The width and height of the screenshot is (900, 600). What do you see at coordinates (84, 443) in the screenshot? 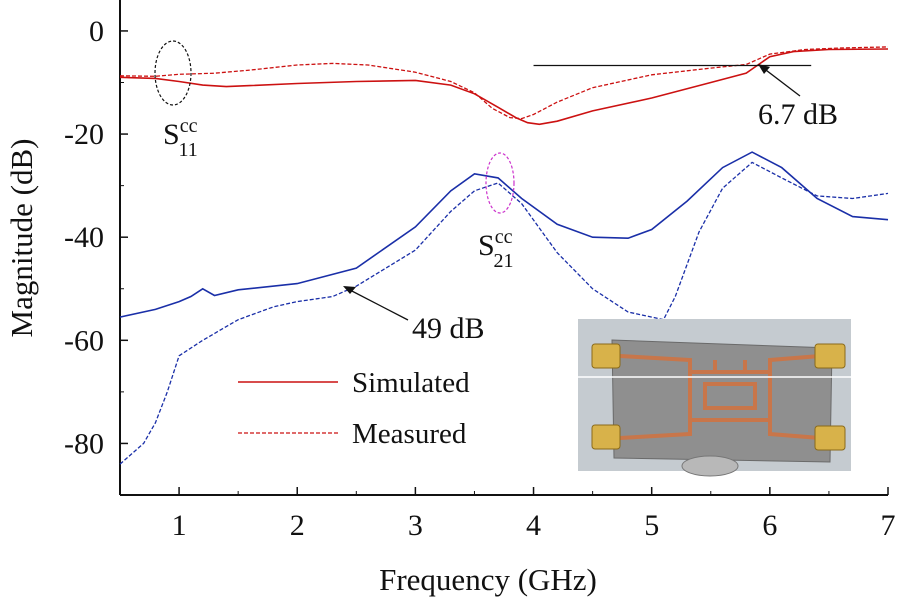
I see `y-tick-label--80: -80` at bounding box center [84, 443].